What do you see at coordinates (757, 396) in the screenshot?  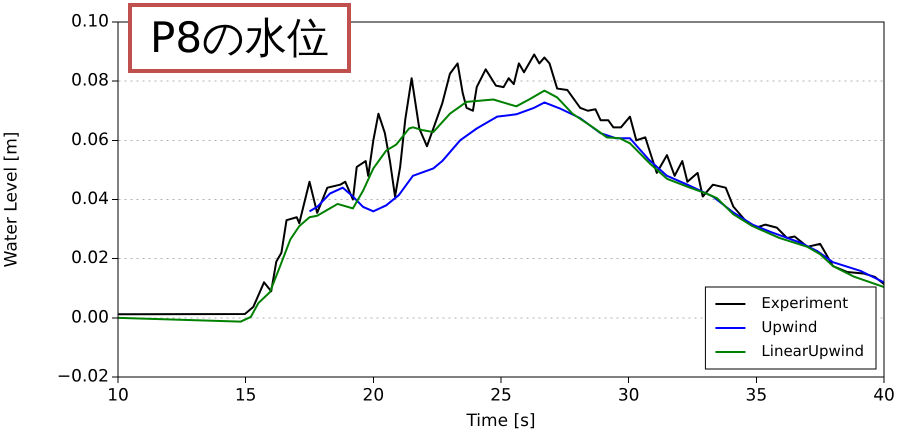 I see `x-tick-label: 35` at bounding box center [757, 396].